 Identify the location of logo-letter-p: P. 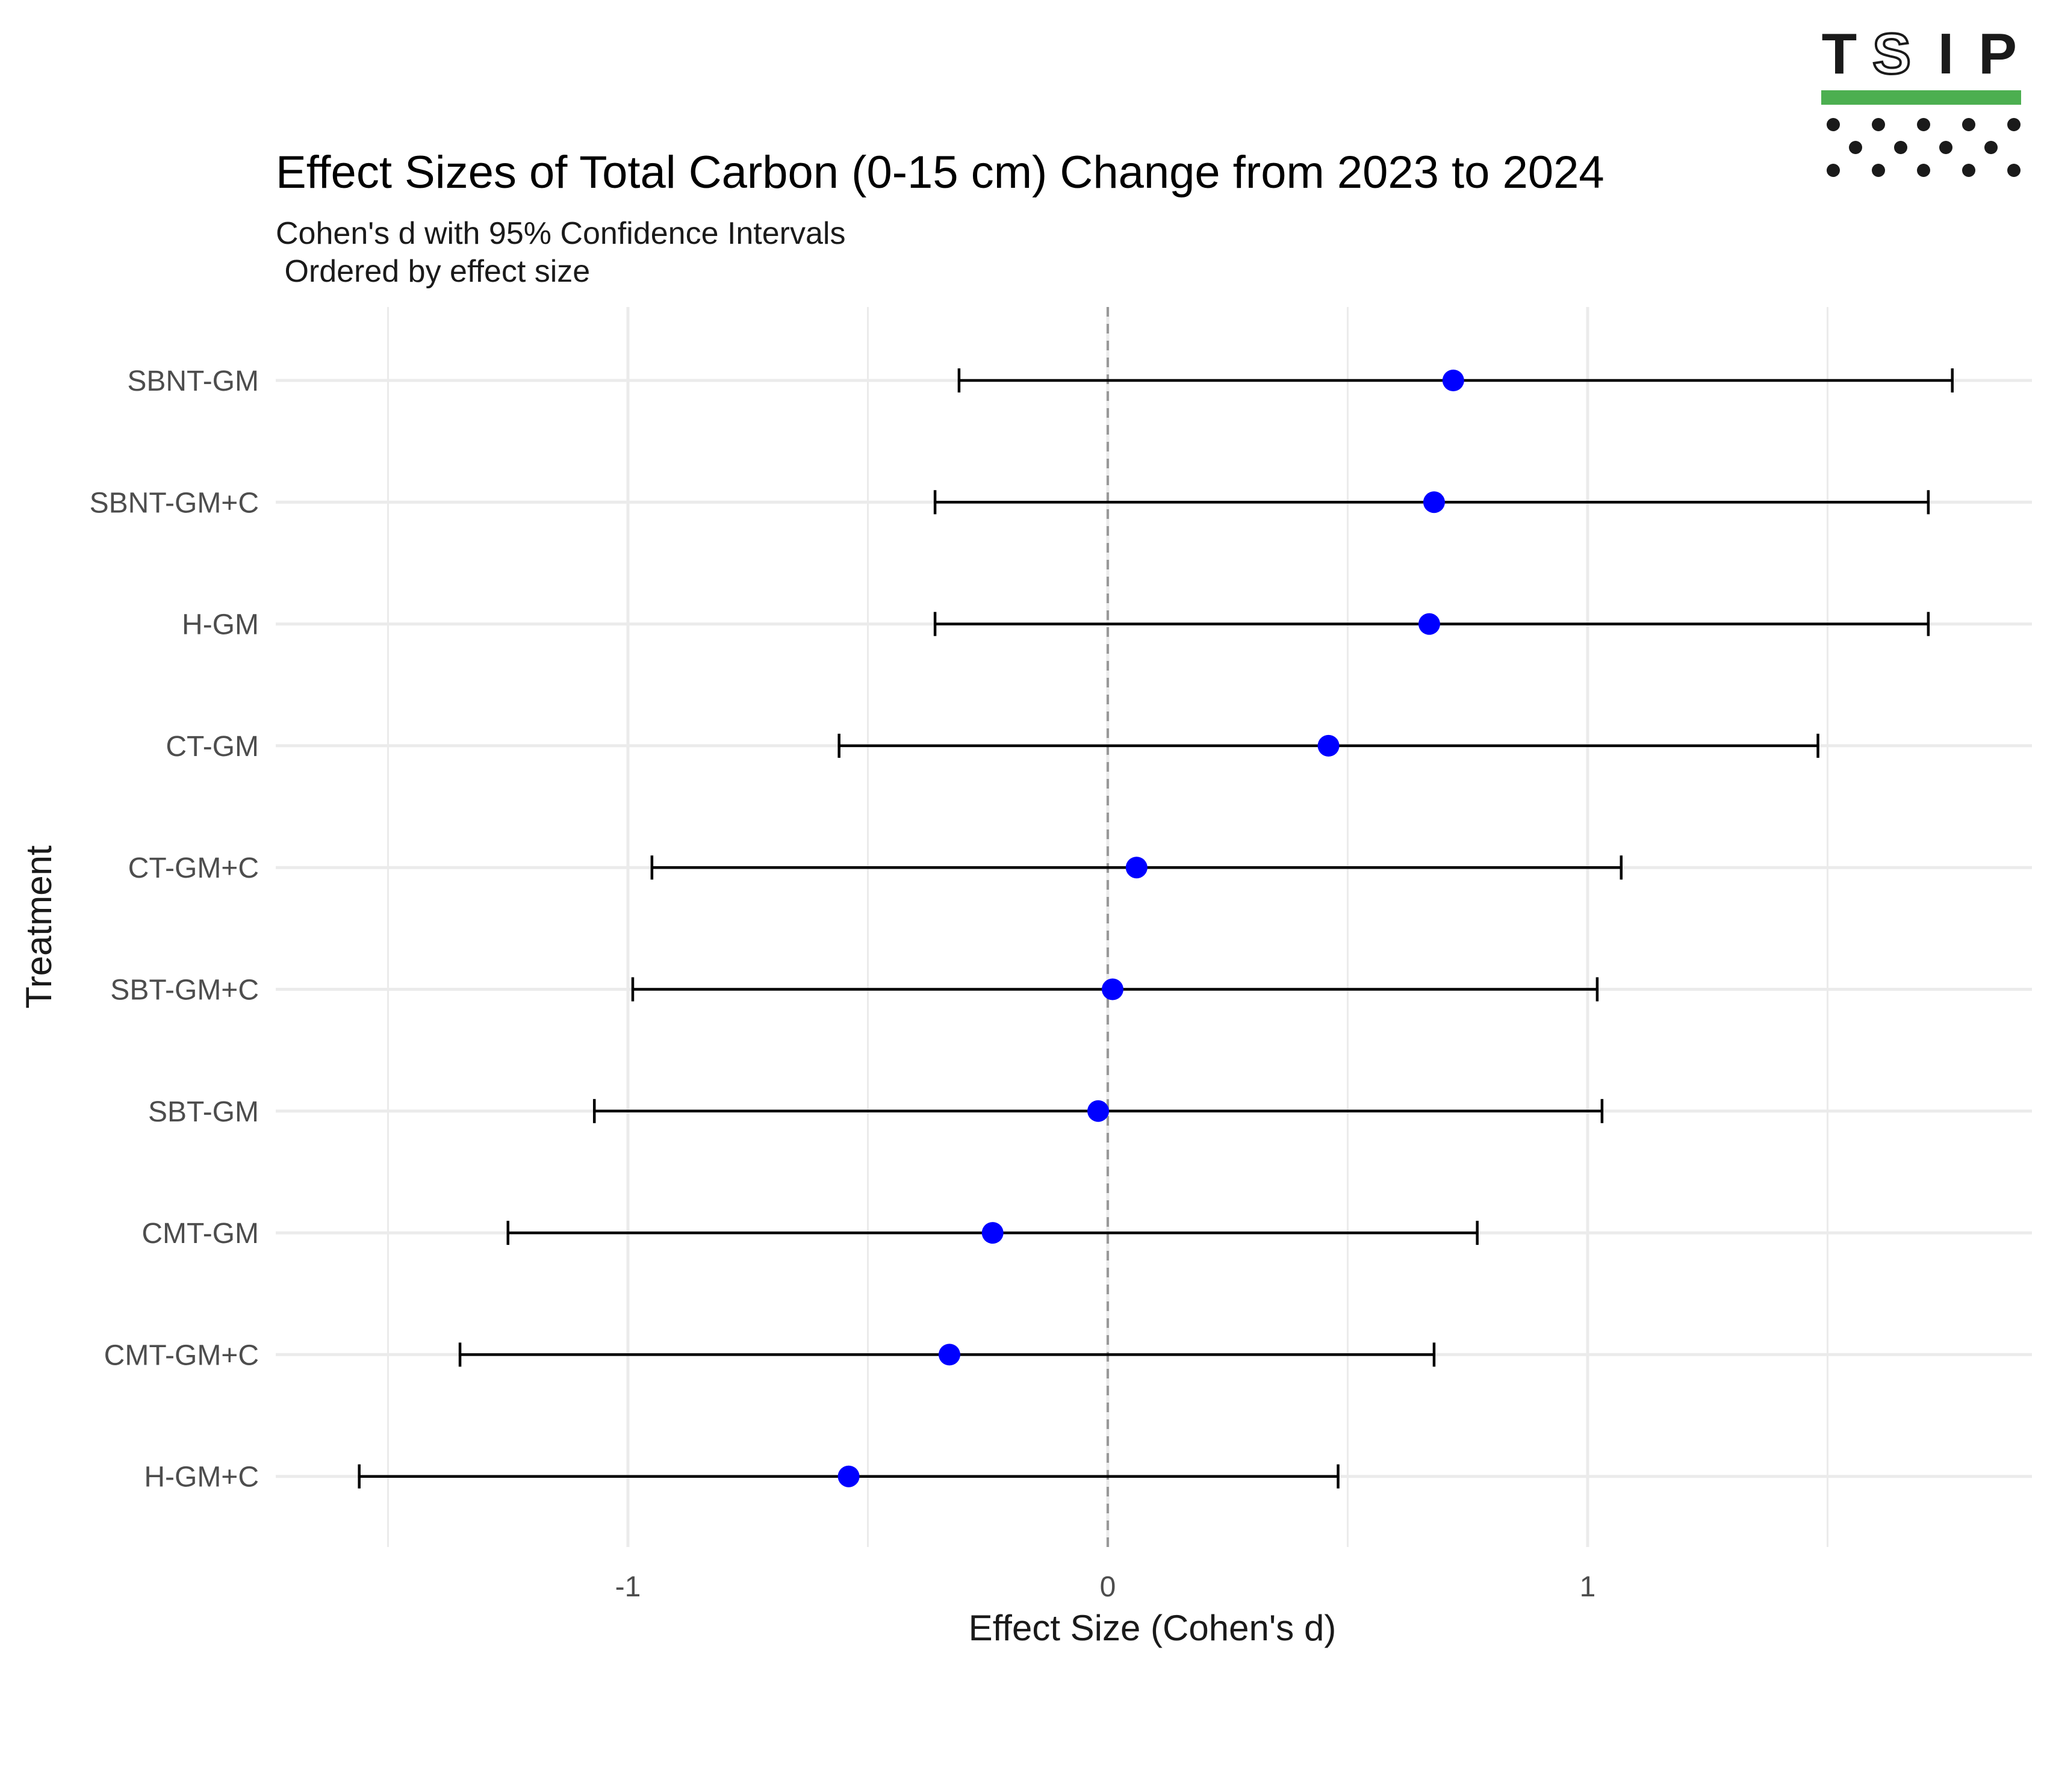
(1997, 54).